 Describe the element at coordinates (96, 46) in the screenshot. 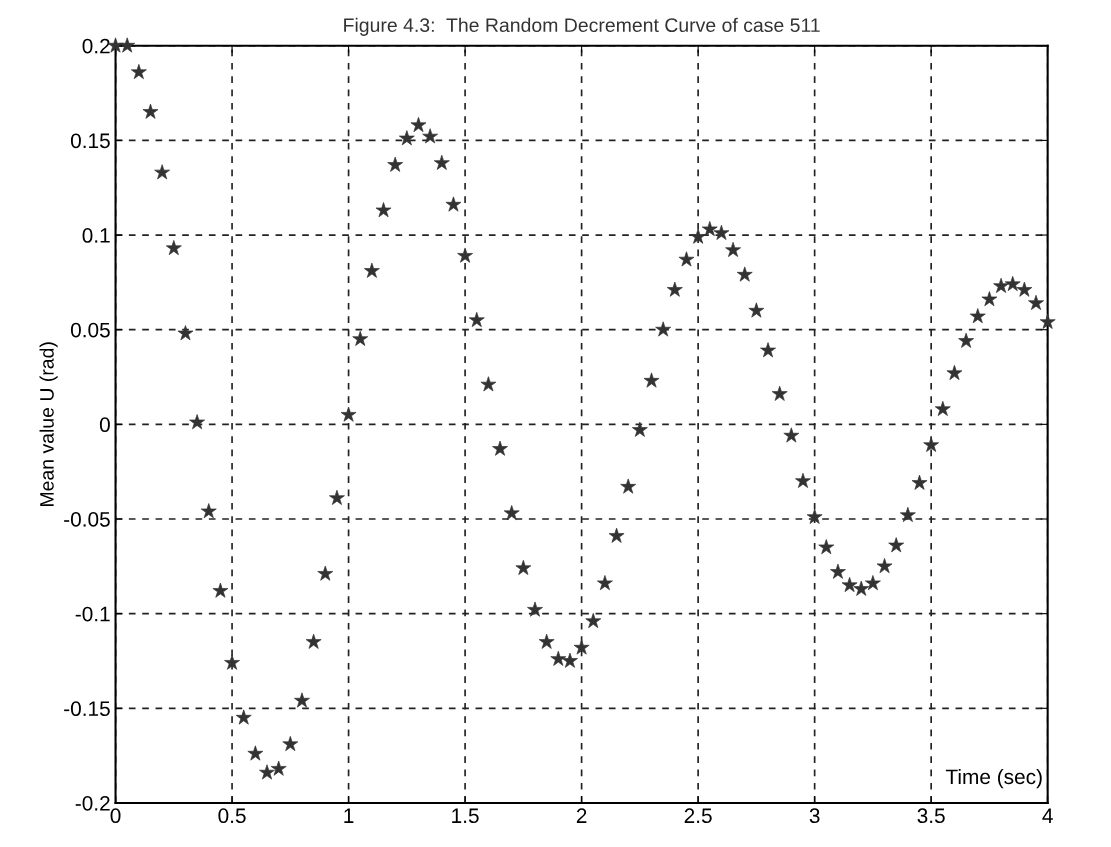

I see `y-tick-label: 0.2` at that location.